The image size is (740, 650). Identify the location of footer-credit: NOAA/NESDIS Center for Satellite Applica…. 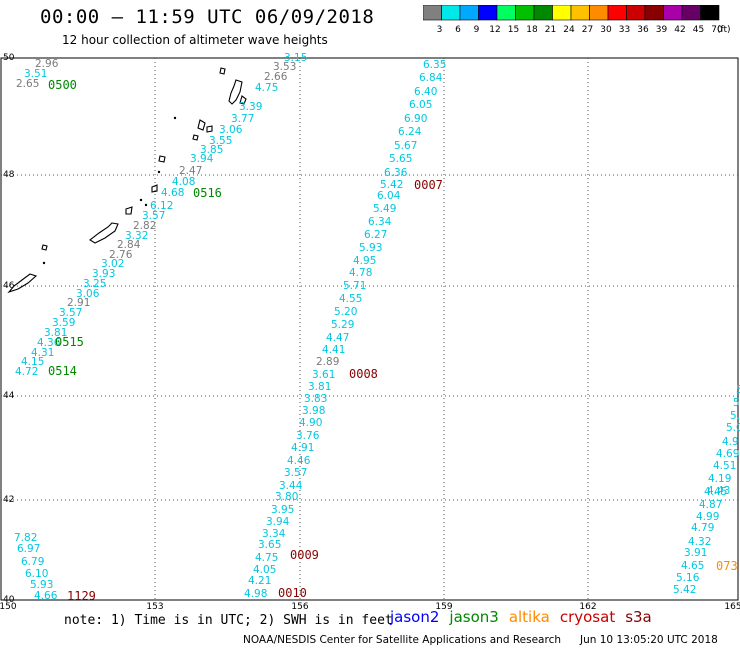
(402, 640).